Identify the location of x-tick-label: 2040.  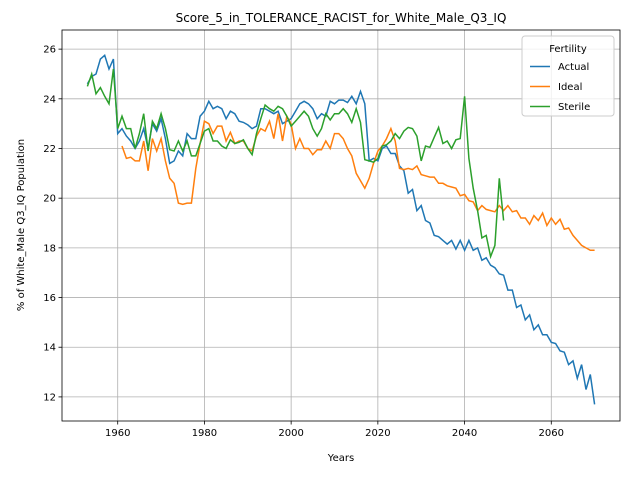
(464, 433).